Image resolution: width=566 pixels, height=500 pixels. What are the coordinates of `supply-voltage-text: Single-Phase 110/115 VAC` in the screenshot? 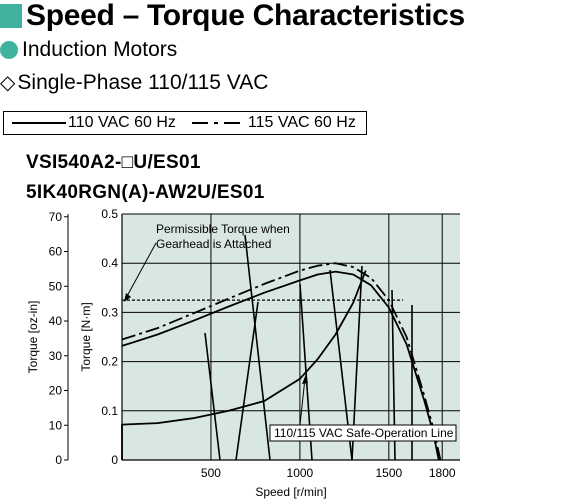 It's located at (143, 82).